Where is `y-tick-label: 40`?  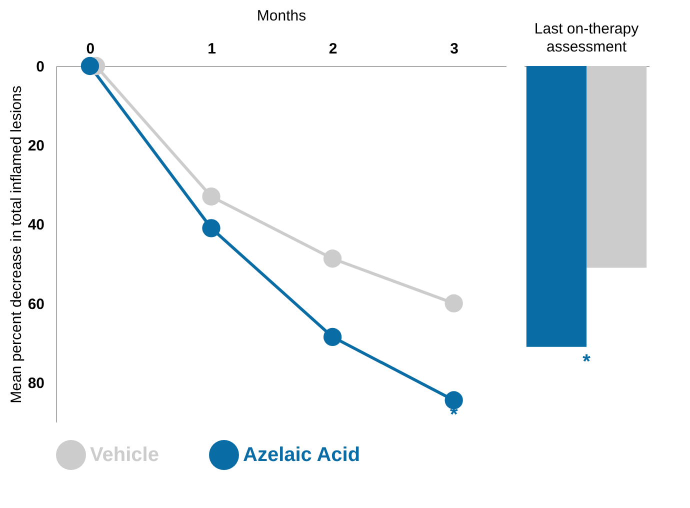 y-tick-label: 40 is located at coordinates (36, 225).